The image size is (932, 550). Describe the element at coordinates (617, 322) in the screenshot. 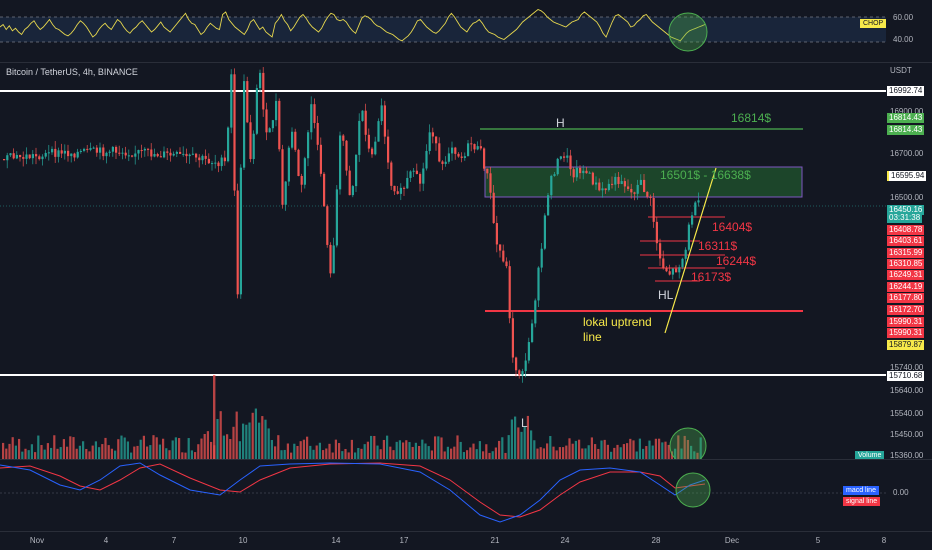

I see `label-trend-line: lokal uptrend` at that location.